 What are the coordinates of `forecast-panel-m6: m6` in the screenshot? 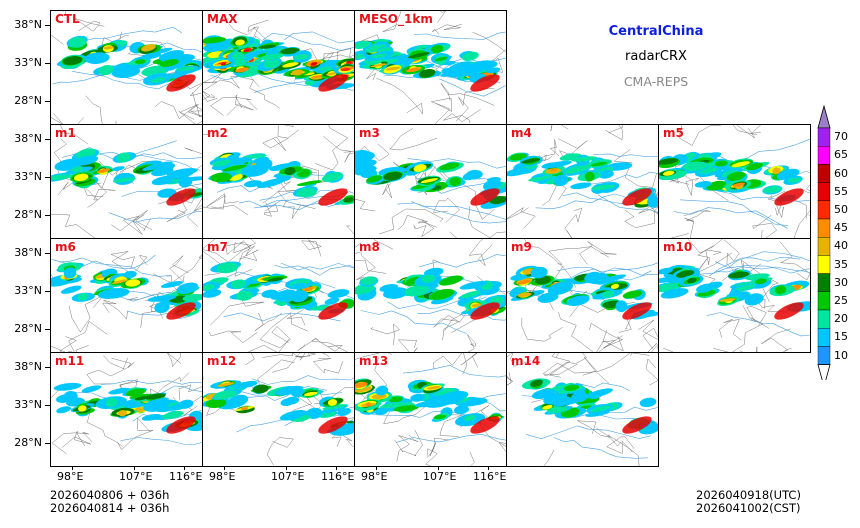 It's located at (126, 295).